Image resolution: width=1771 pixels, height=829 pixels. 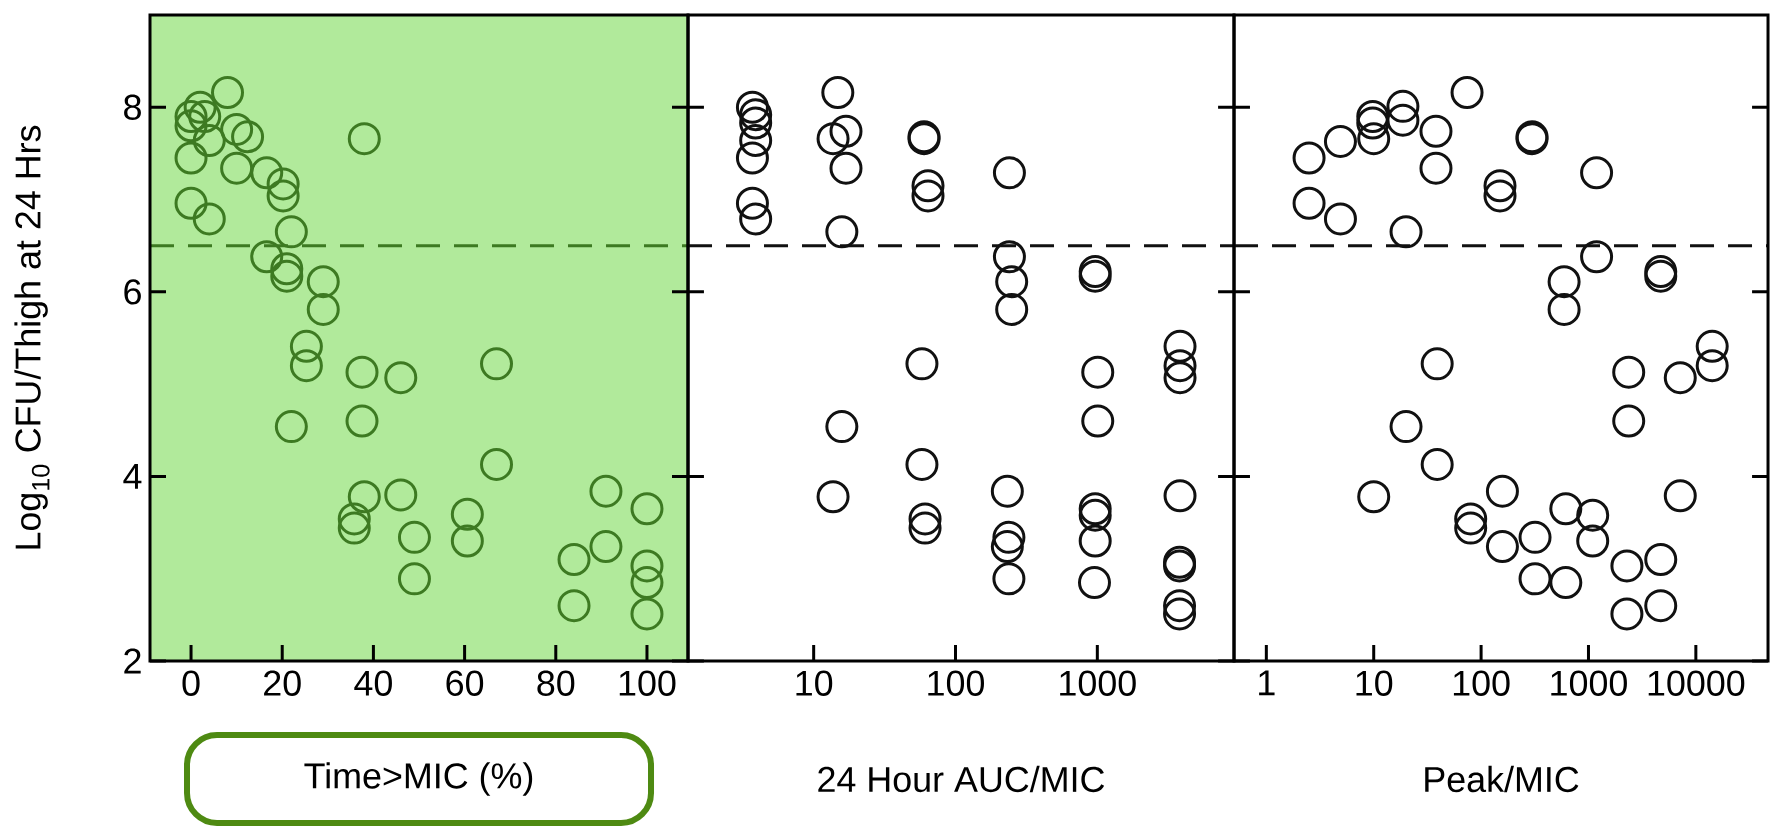 What do you see at coordinates (191, 683) in the screenshot?
I see `x-tick-label: 0` at bounding box center [191, 683].